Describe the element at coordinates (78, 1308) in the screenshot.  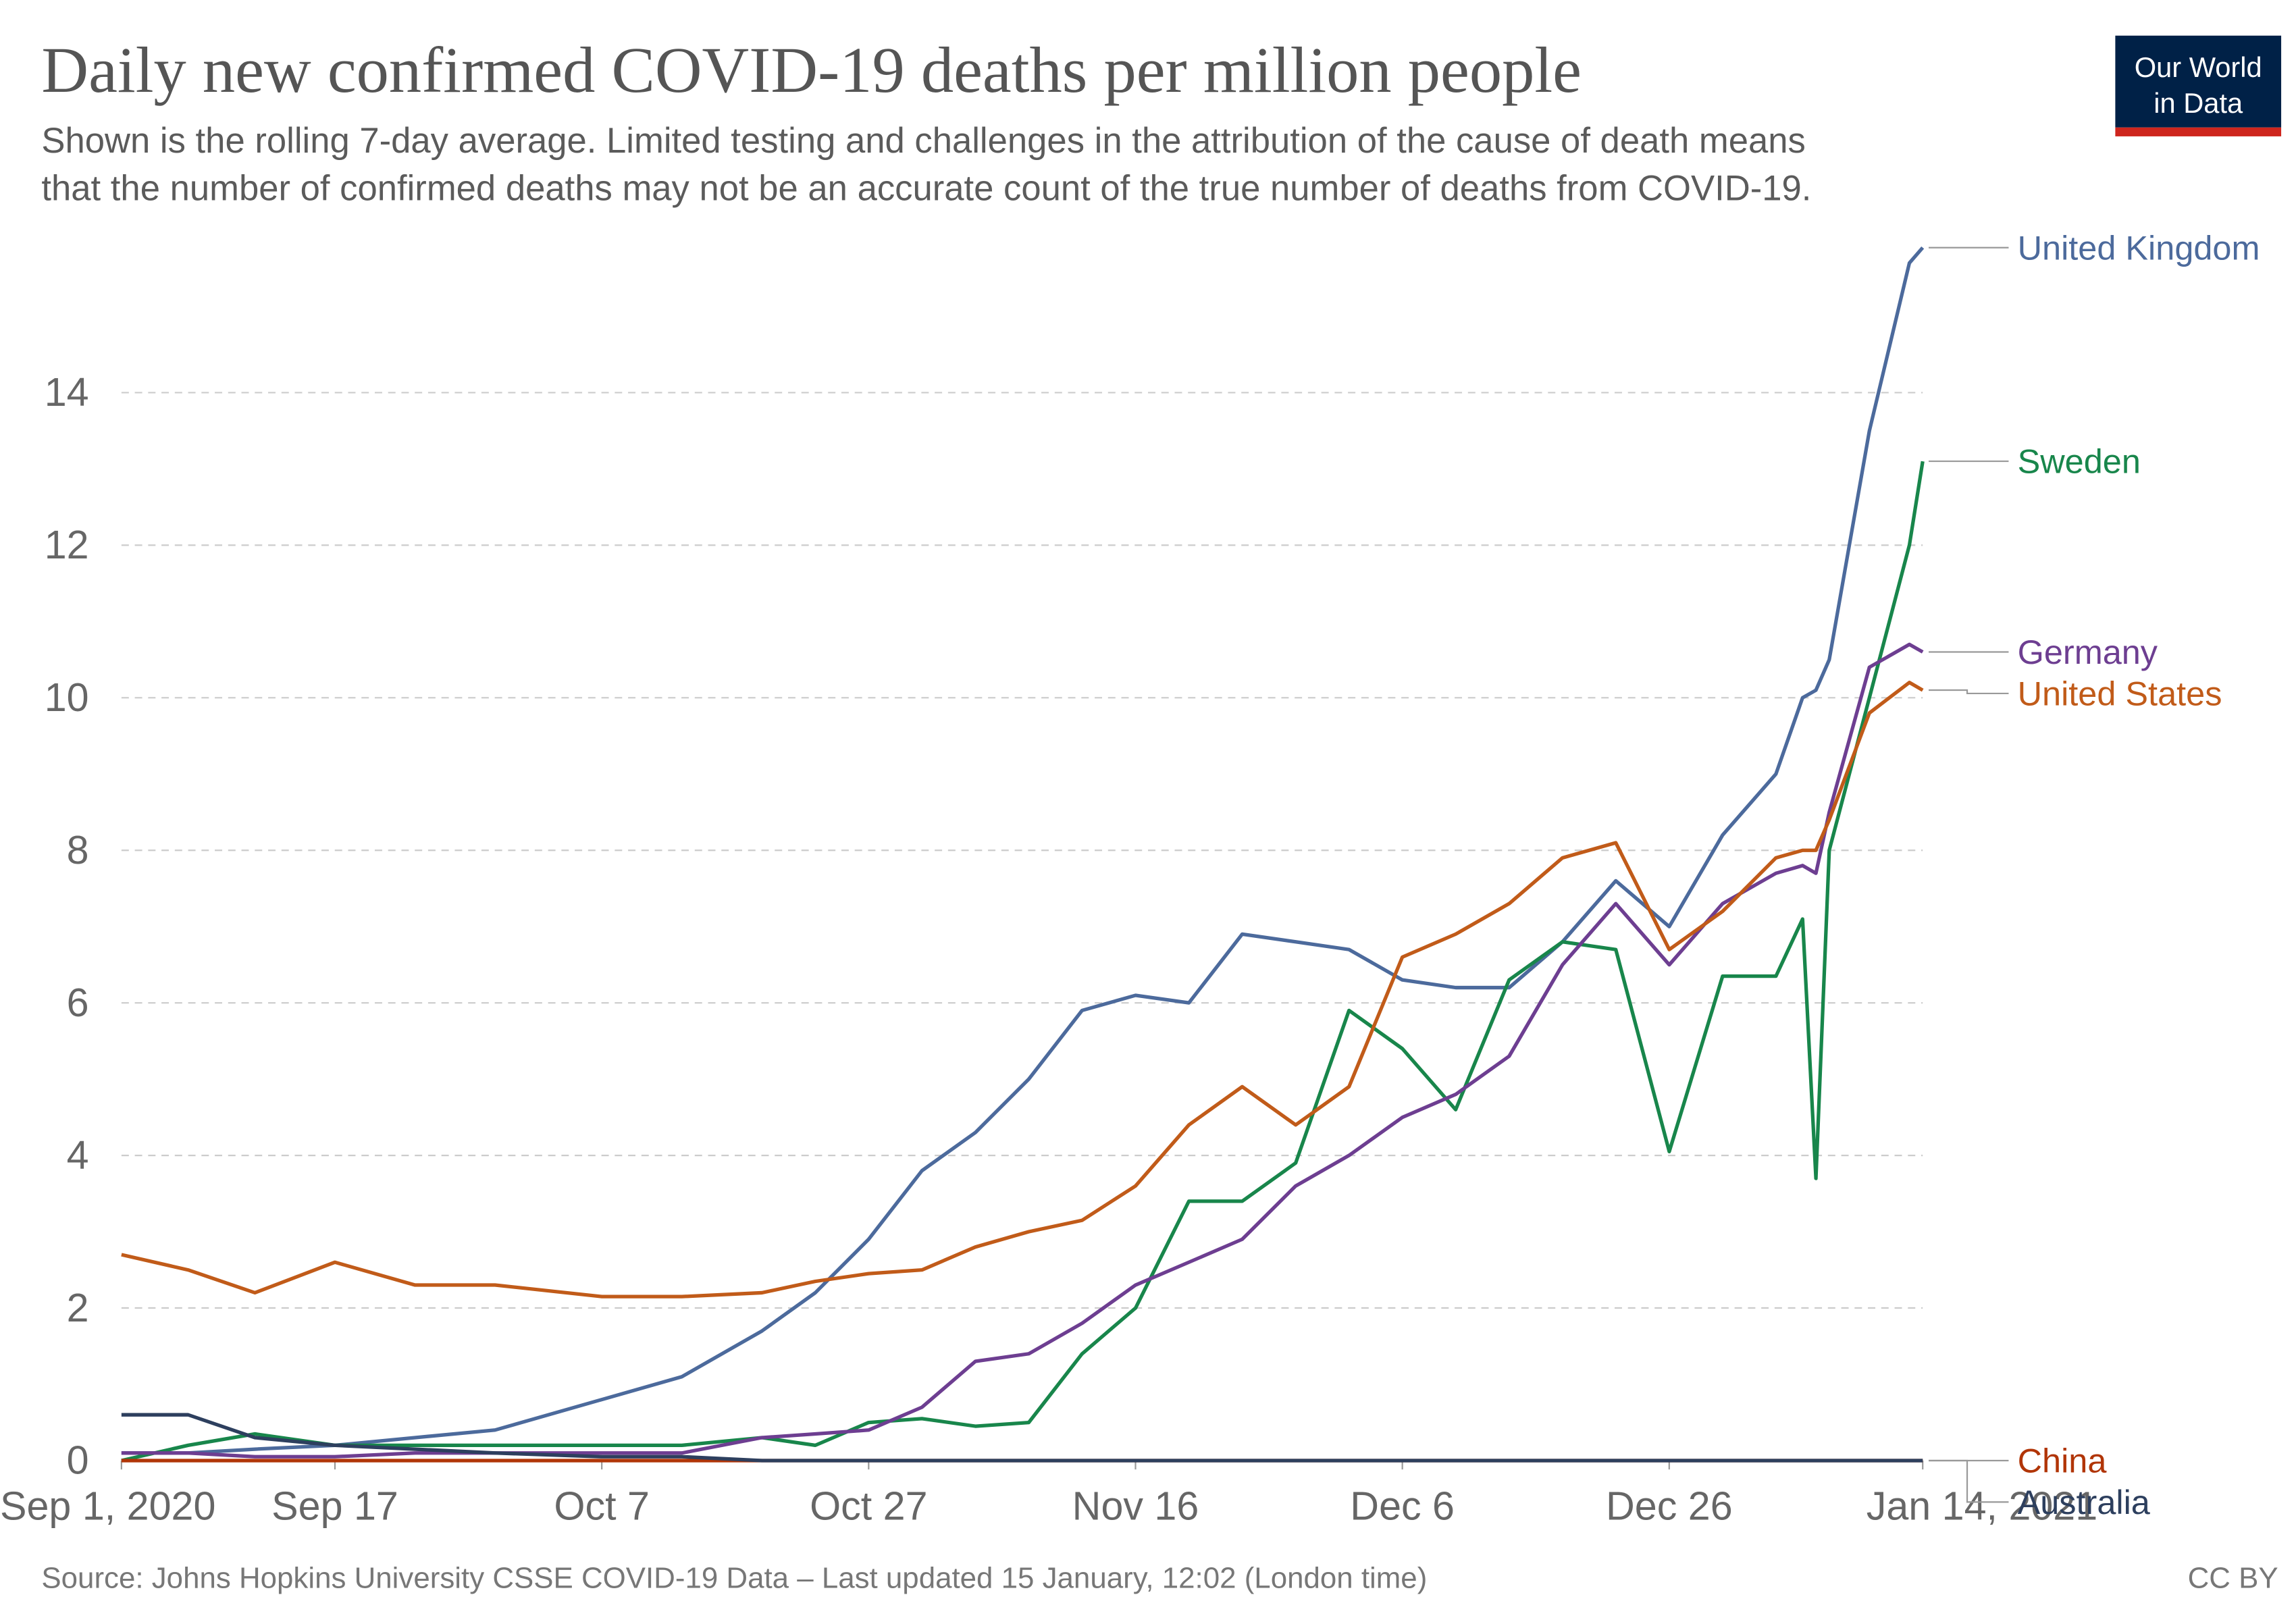
I see `y-tick-label: 2` at that location.